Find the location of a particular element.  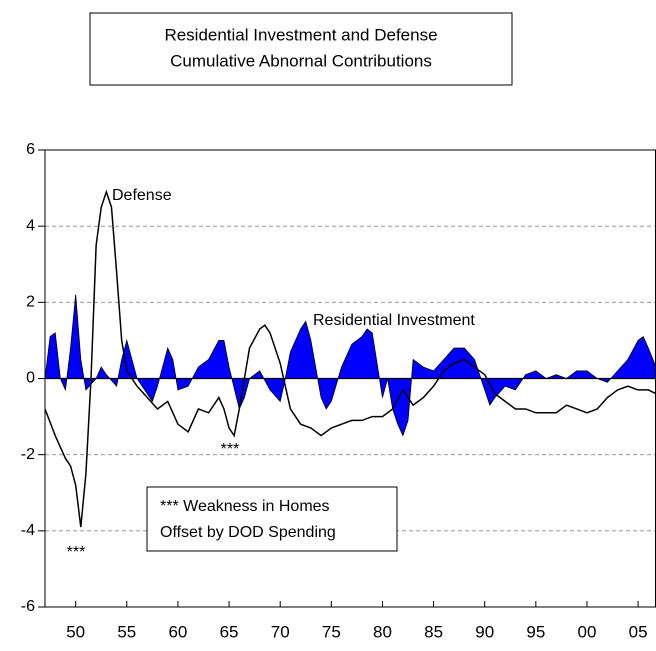

chart-title: Cumulative Abnornal Contributions is located at coordinates (301, 60).